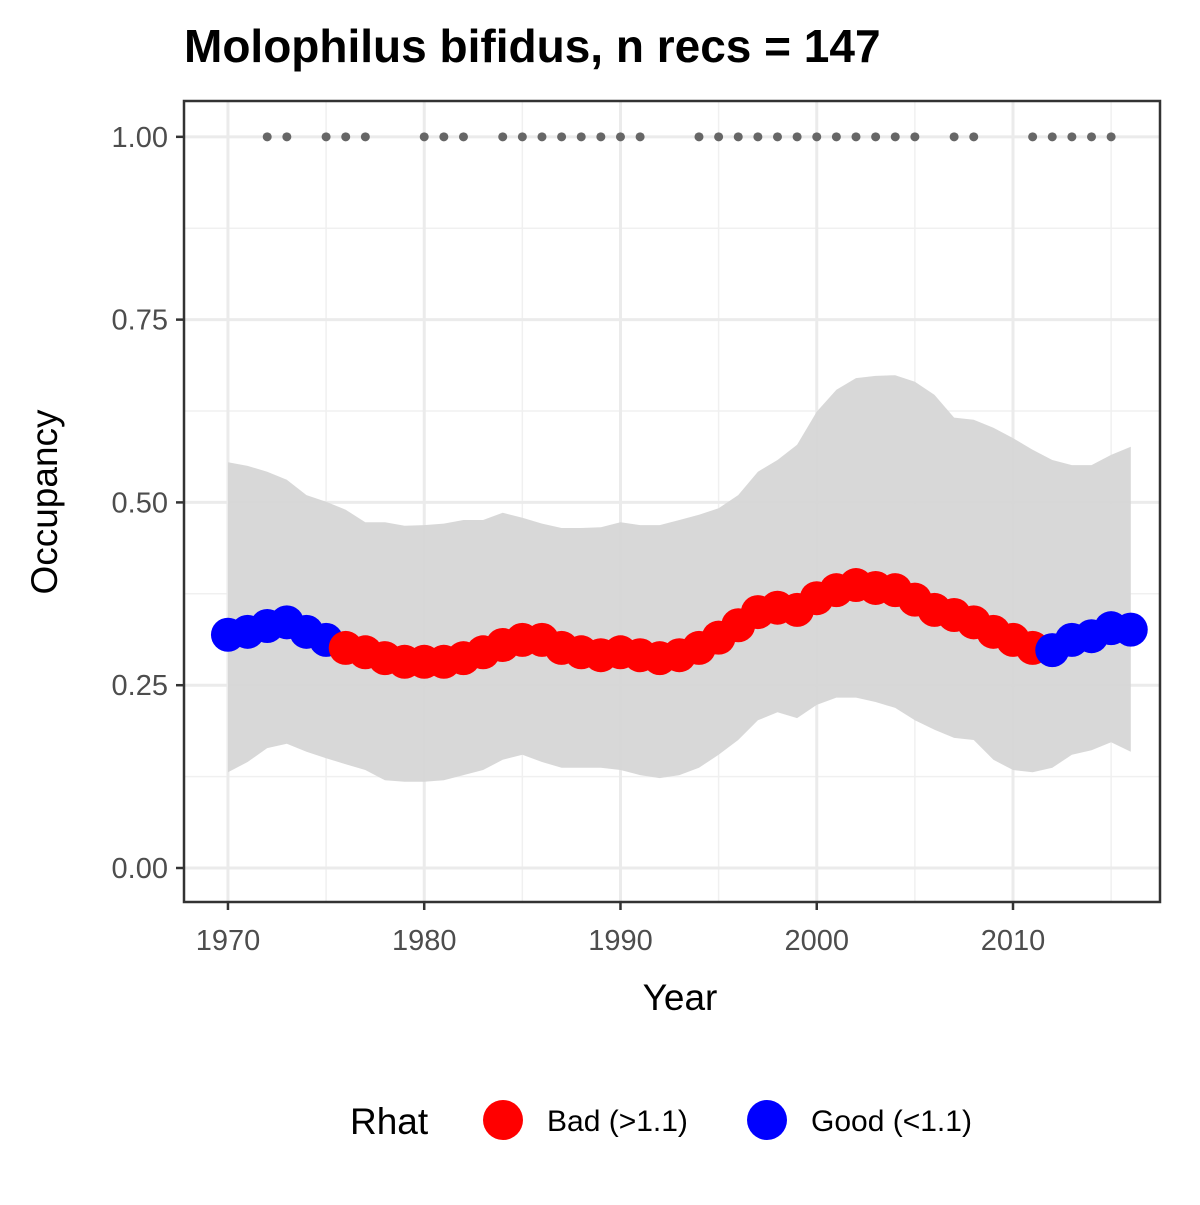 This screenshot has height=1205, width=1200. What do you see at coordinates (140, 321) in the screenshot?
I see `y-tick-label: 0.75` at bounding box center [140, 321].